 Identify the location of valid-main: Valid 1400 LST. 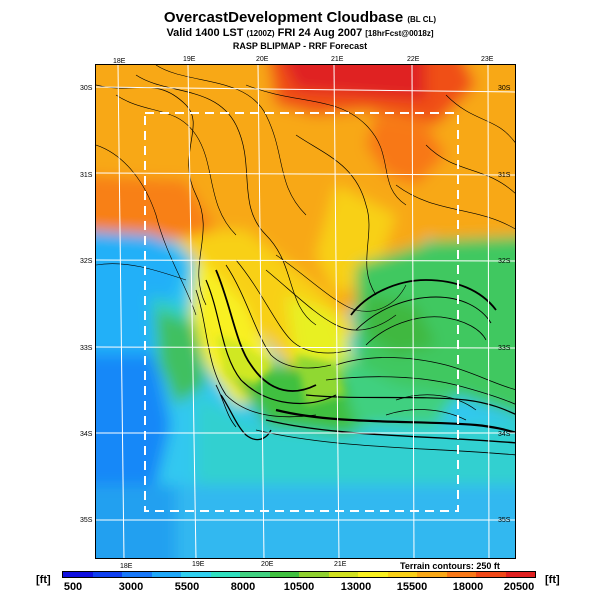
(205, 33).